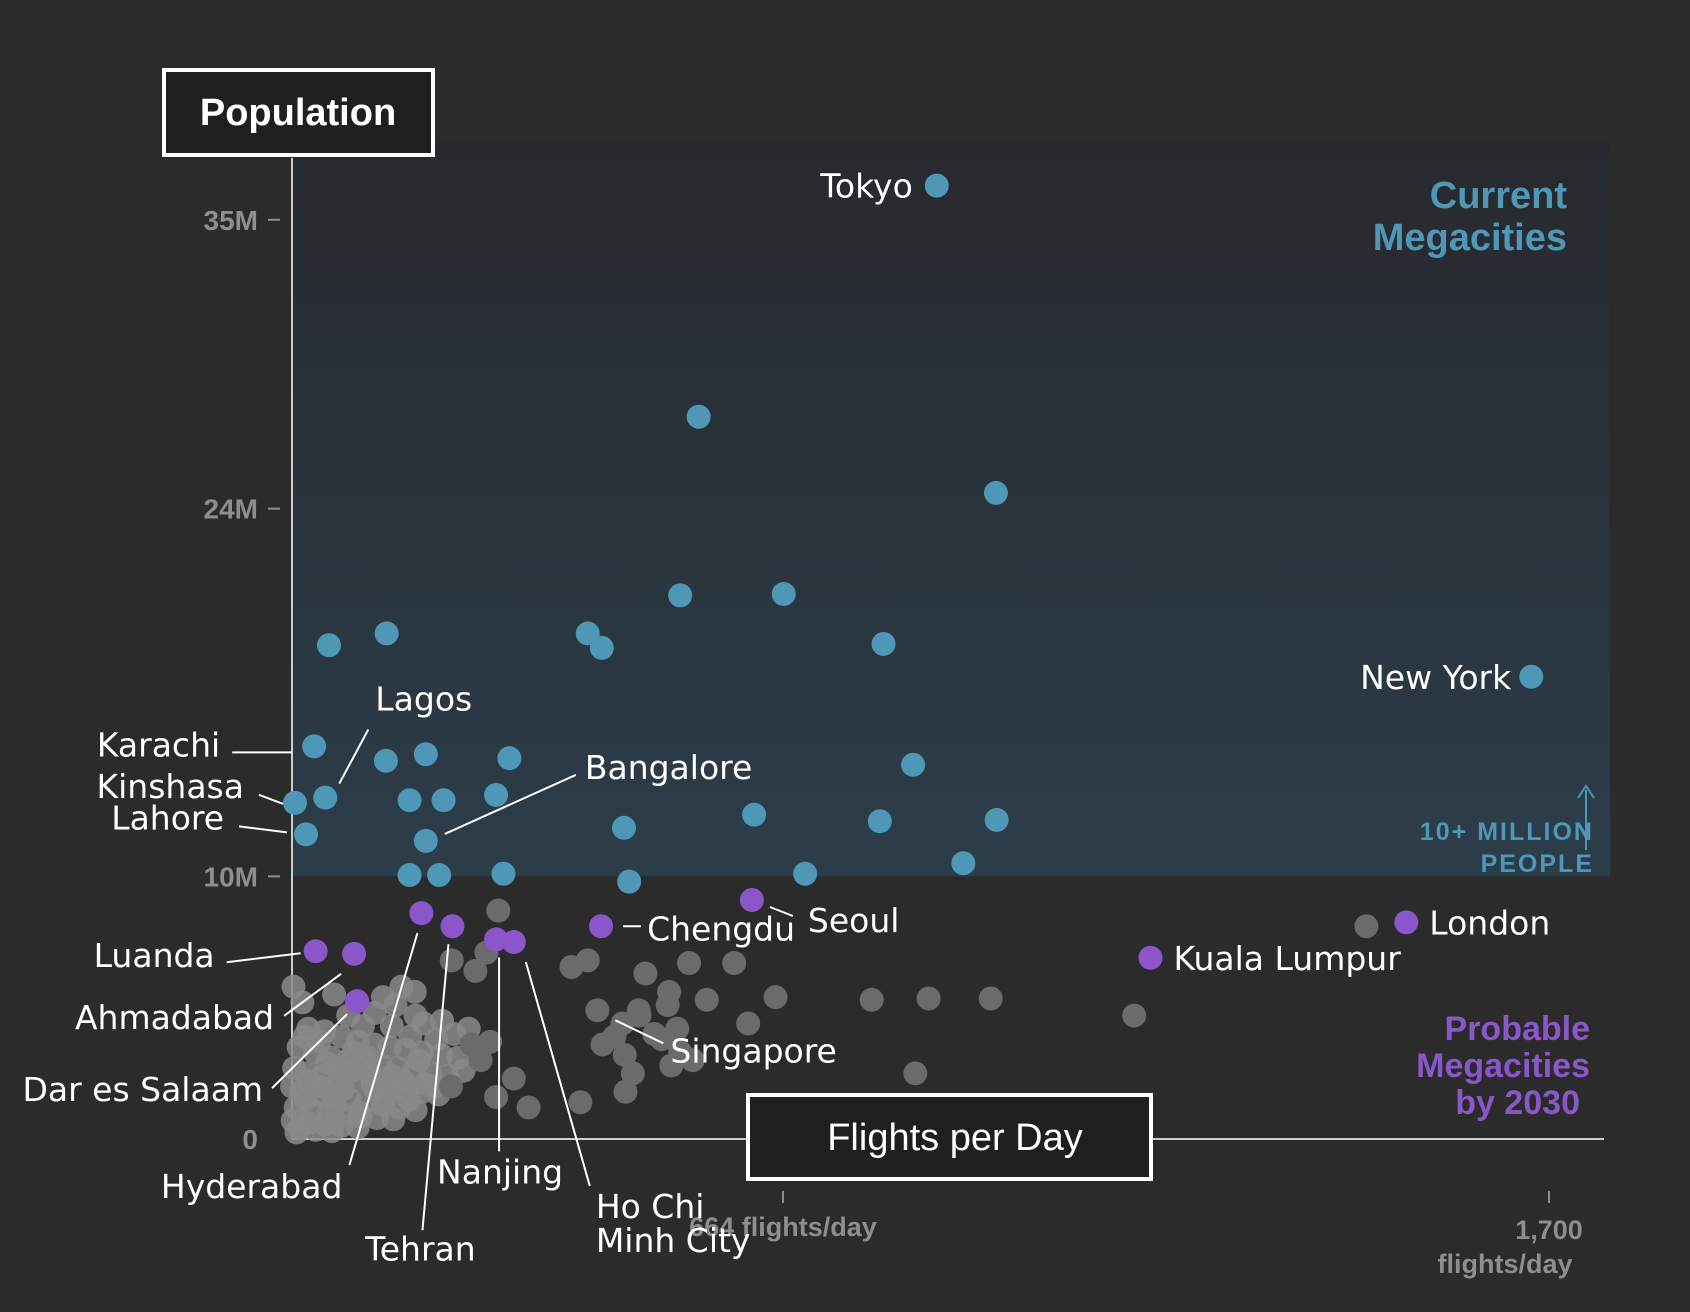 The image size is (1690, 1312). Describe the element at coordinates (298, 112) in the screenshot. I see `y-axis-title-box` at that location.